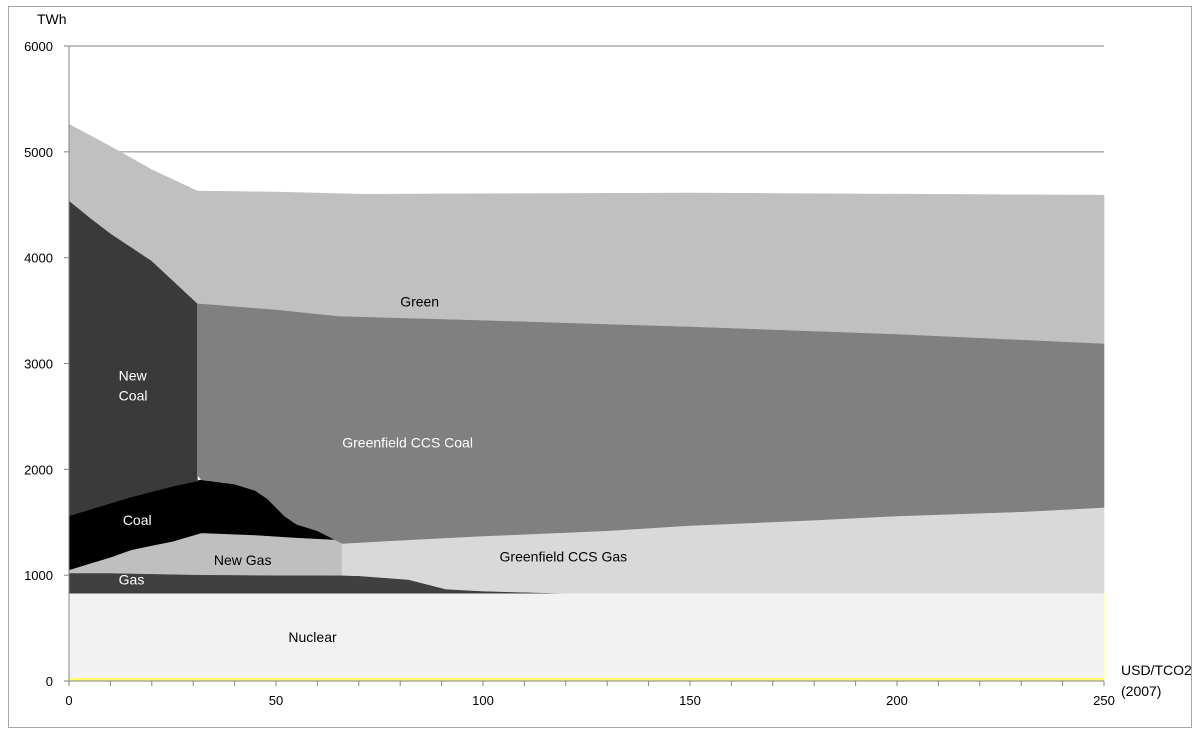 This screenshot has width=1200, height=736. Describe the element at coordinates (1156, 670) in the screenshot. I see `x-axis-title-line1: USD/TCO2` at that location.